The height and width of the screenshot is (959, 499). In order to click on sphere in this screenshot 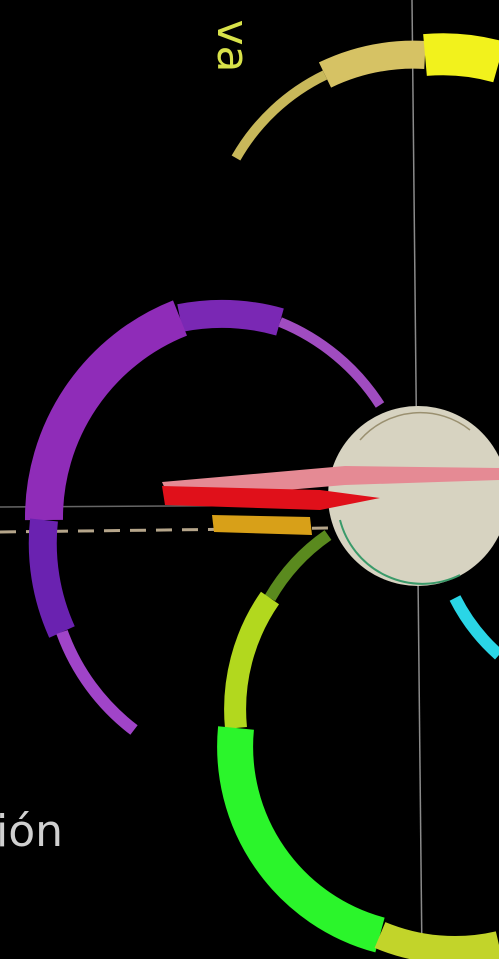, I will do `click(413, 496)`.